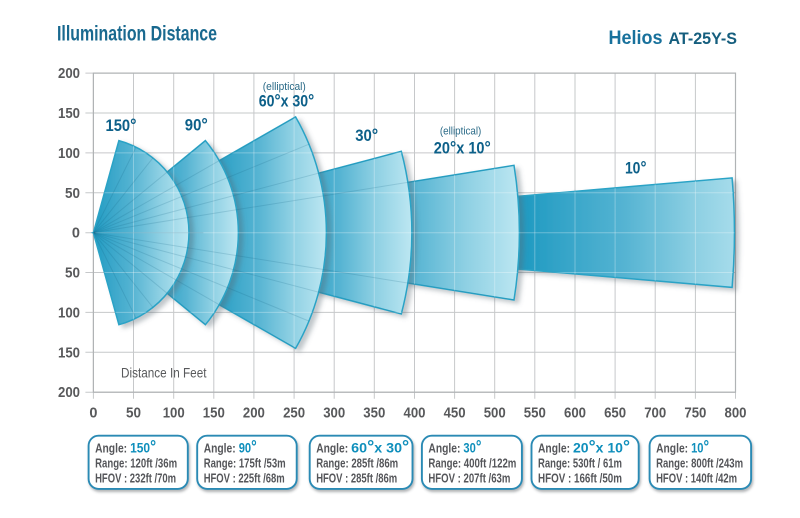  What do you see at coordinates (736, 414) in the screenshot?
I see `svg-text: 800` at bounding box center [736, 414].